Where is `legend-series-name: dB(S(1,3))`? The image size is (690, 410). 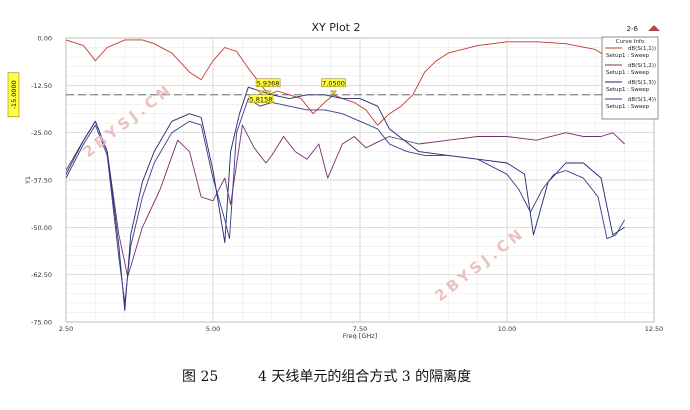
legend-series-name: dB(S(1,3)) is located at coordinates (642, 83).